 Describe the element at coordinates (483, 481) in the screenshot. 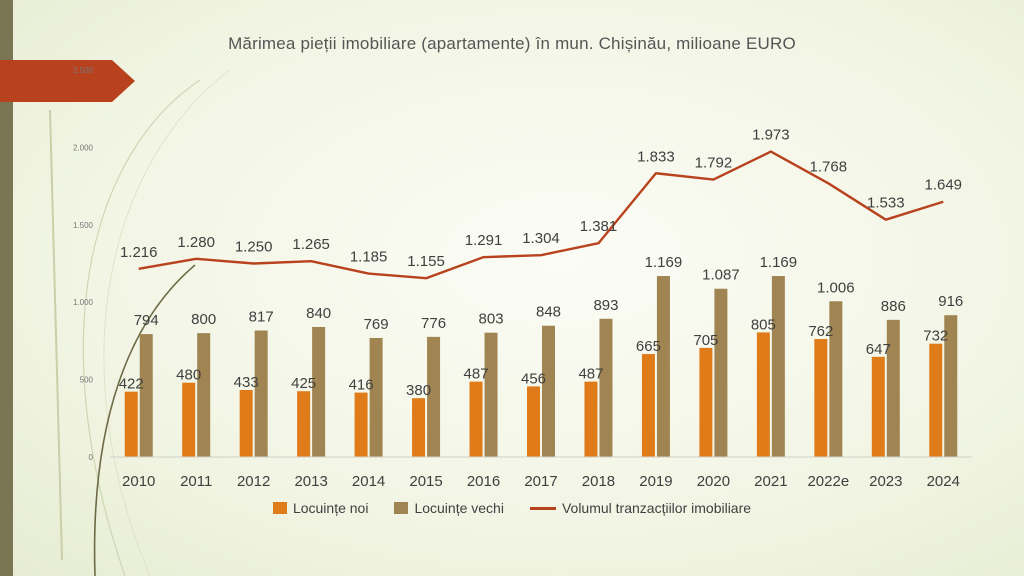

I see `x-tick-label: 2016` at that location.